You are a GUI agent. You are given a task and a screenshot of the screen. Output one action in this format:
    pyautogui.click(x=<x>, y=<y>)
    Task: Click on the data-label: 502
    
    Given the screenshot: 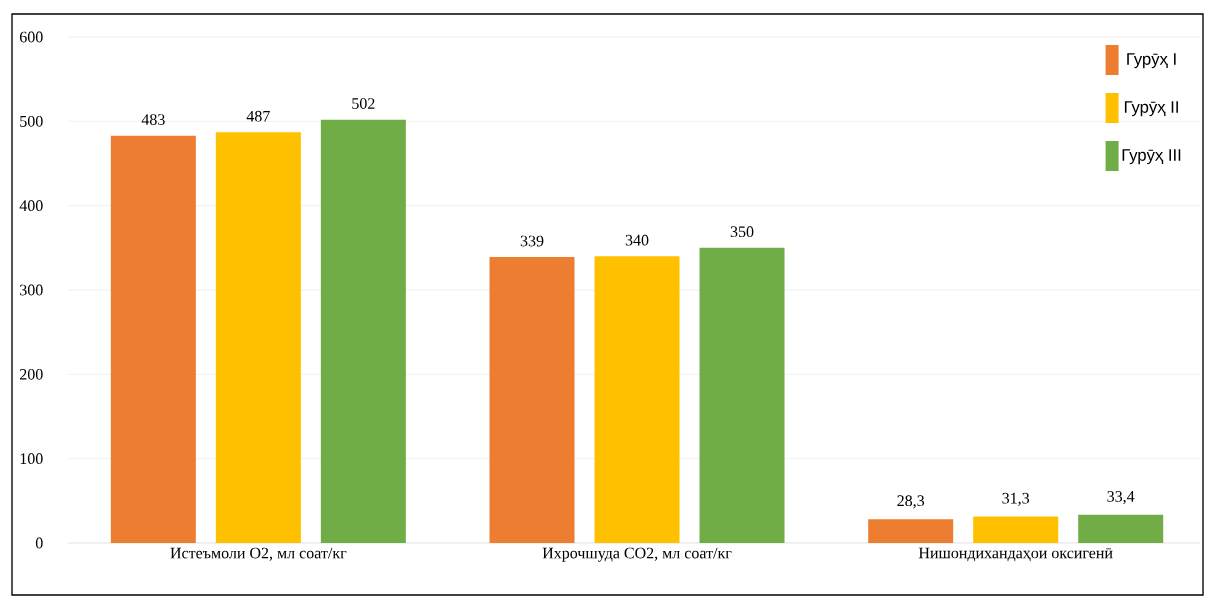 What is the action you would take?
    pyautogui.click(x=363, y=103)
    